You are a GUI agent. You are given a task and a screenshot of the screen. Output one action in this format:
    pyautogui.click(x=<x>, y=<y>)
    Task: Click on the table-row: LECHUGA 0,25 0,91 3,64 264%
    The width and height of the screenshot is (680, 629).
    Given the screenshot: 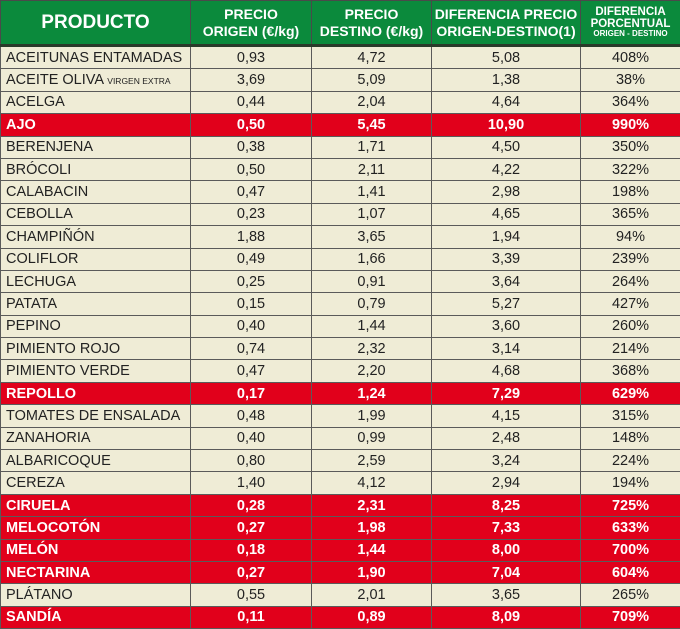 What is the action you would take?
    pyautogui.click(x=340, y=281)
    